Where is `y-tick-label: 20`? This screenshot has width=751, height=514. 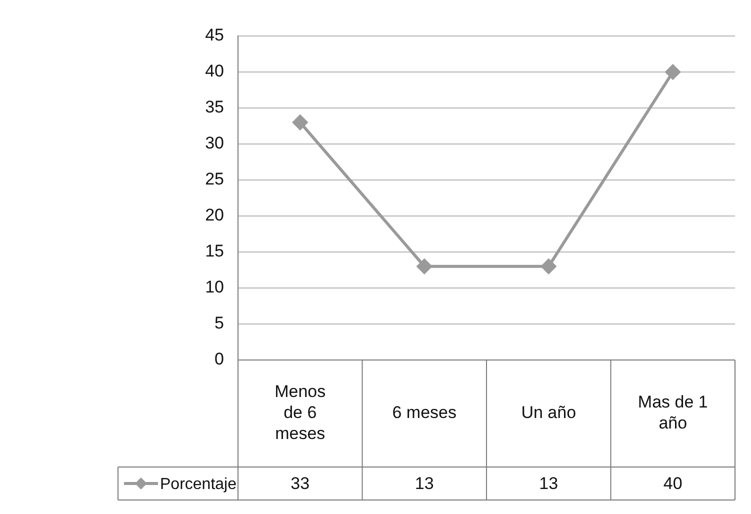 y-tick-label: 20 is located at coordinates (214, 215).